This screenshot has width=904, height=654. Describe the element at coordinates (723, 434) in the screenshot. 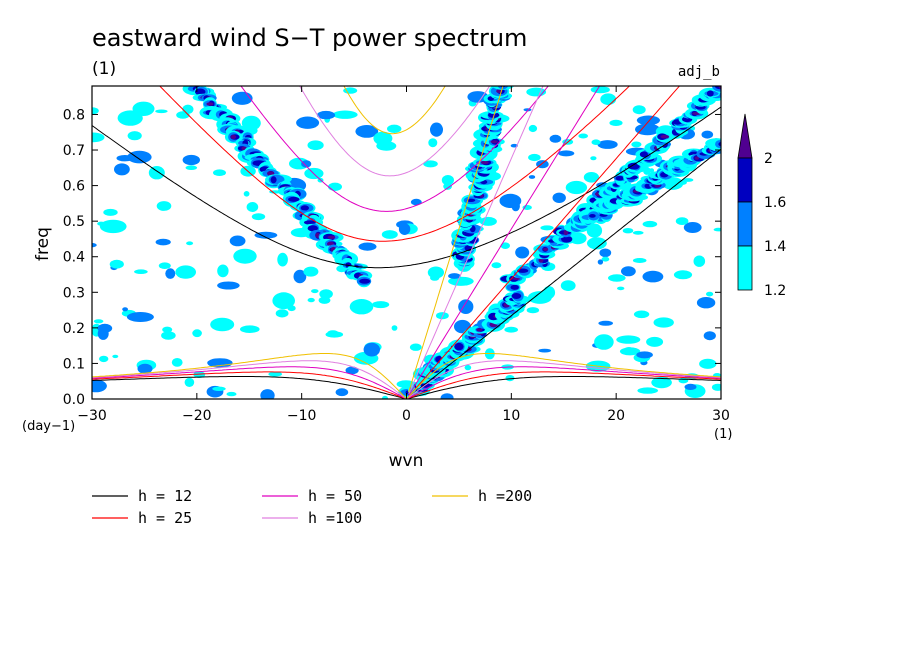

I see `x-units-label: (1)` at that location.